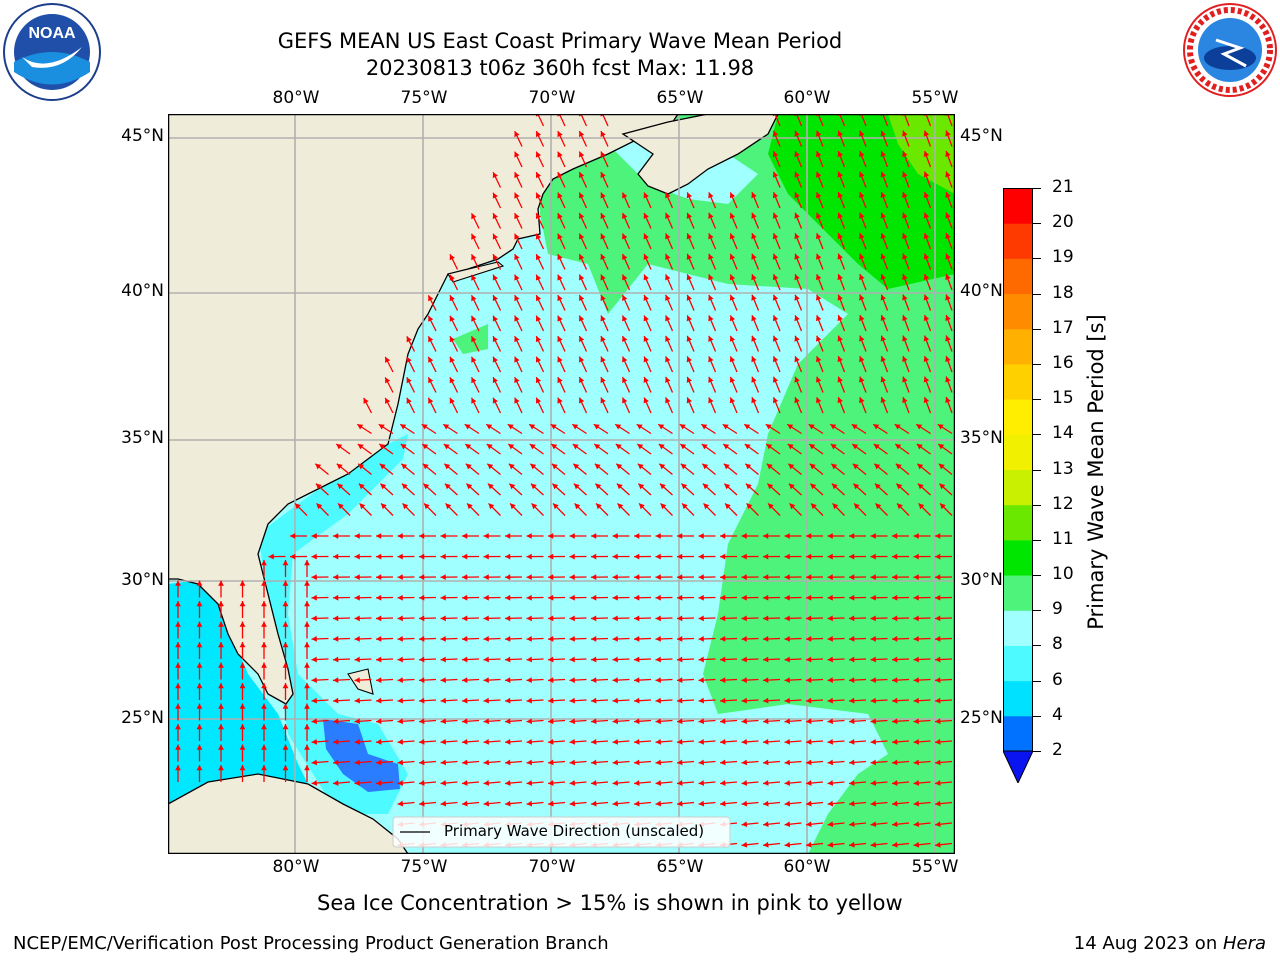  I want to click on lat-tick-left: 40°N, so click(142, 291).